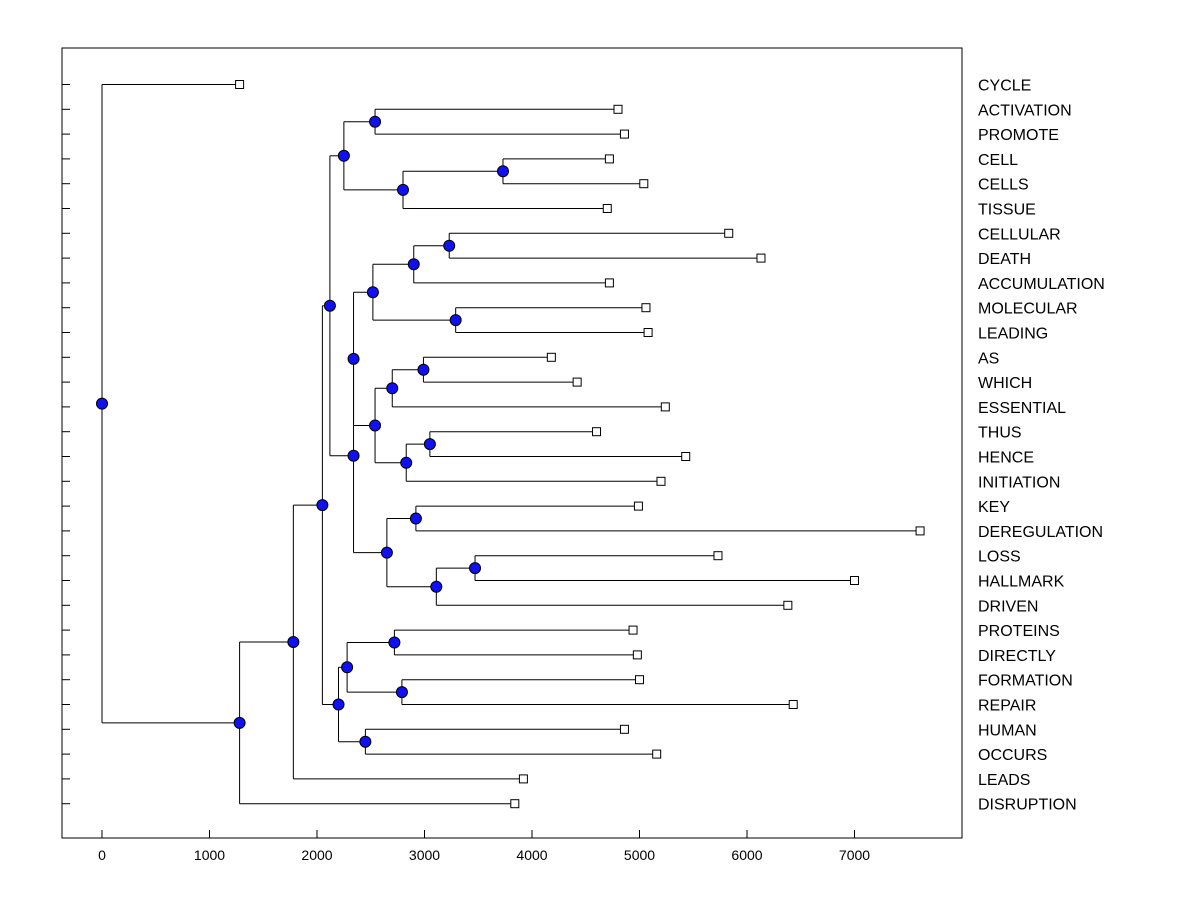 This screenshot has height=900, width=1200. Describe the element at coordinates (66, 444) in the screenshot. I see `y-axis-ticks` at that location.